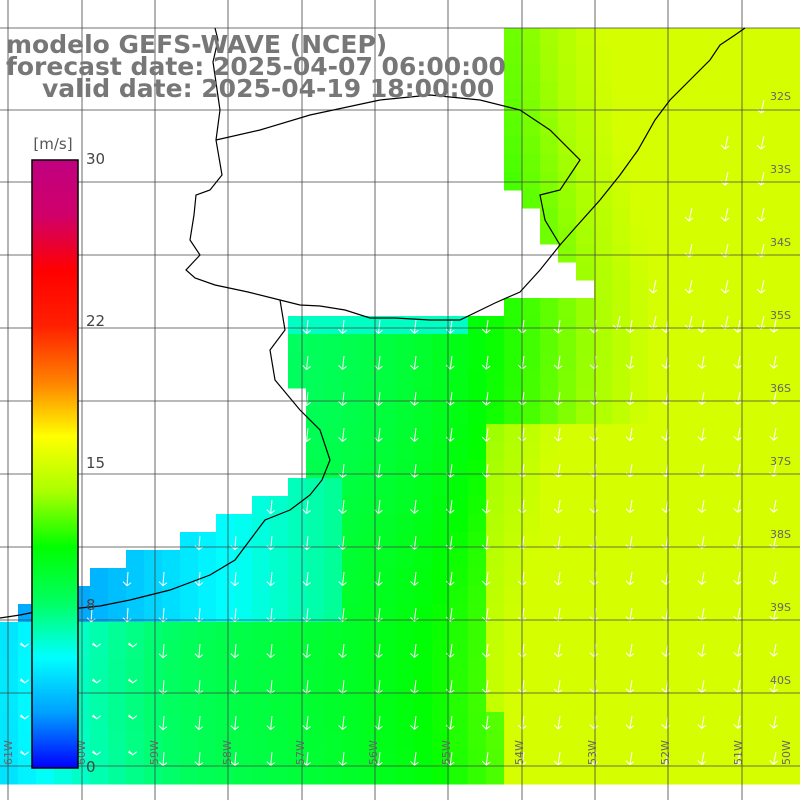 The width and height of the screenshot is (800, 800). What do you see at coordinates (786, 752) in the screenshot?
I see `longitude-label: 50W` at bounding box center [786, 752].